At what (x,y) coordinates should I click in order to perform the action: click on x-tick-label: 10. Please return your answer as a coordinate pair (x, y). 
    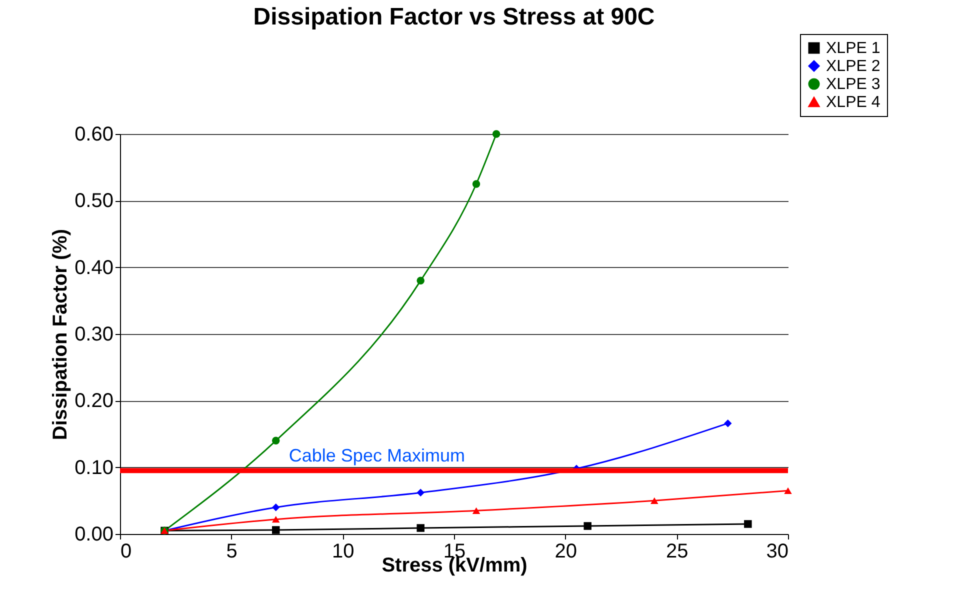
    Looking at the image, I should click on (343, 551).